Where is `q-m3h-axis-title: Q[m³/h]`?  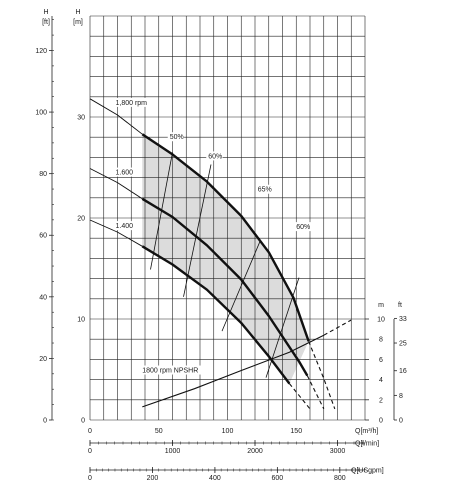
q-m3h-axis-title: Q[m³/h] is located at coordinates (366, 431).